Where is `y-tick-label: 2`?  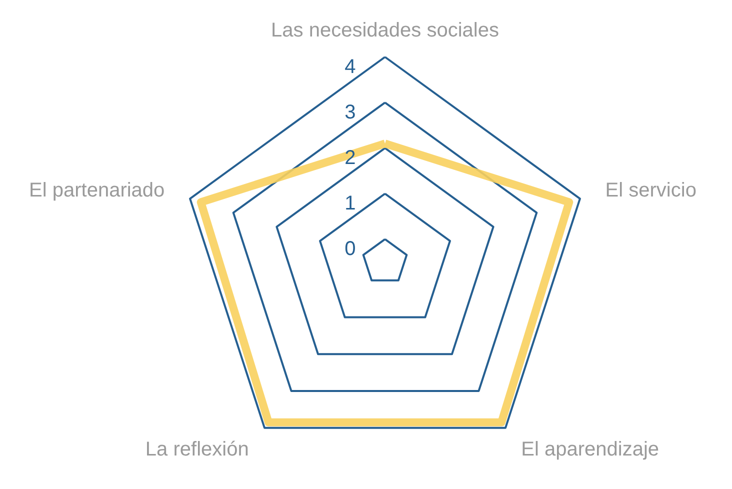 y-tick-label: 2 is located at coordinates (350, 158).